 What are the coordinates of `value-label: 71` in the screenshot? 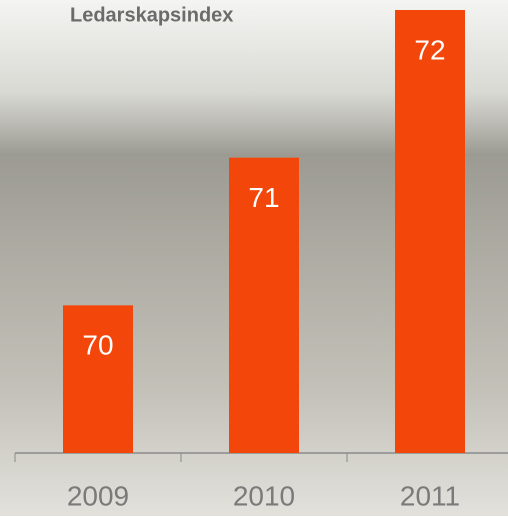 It's located at (263, 197).